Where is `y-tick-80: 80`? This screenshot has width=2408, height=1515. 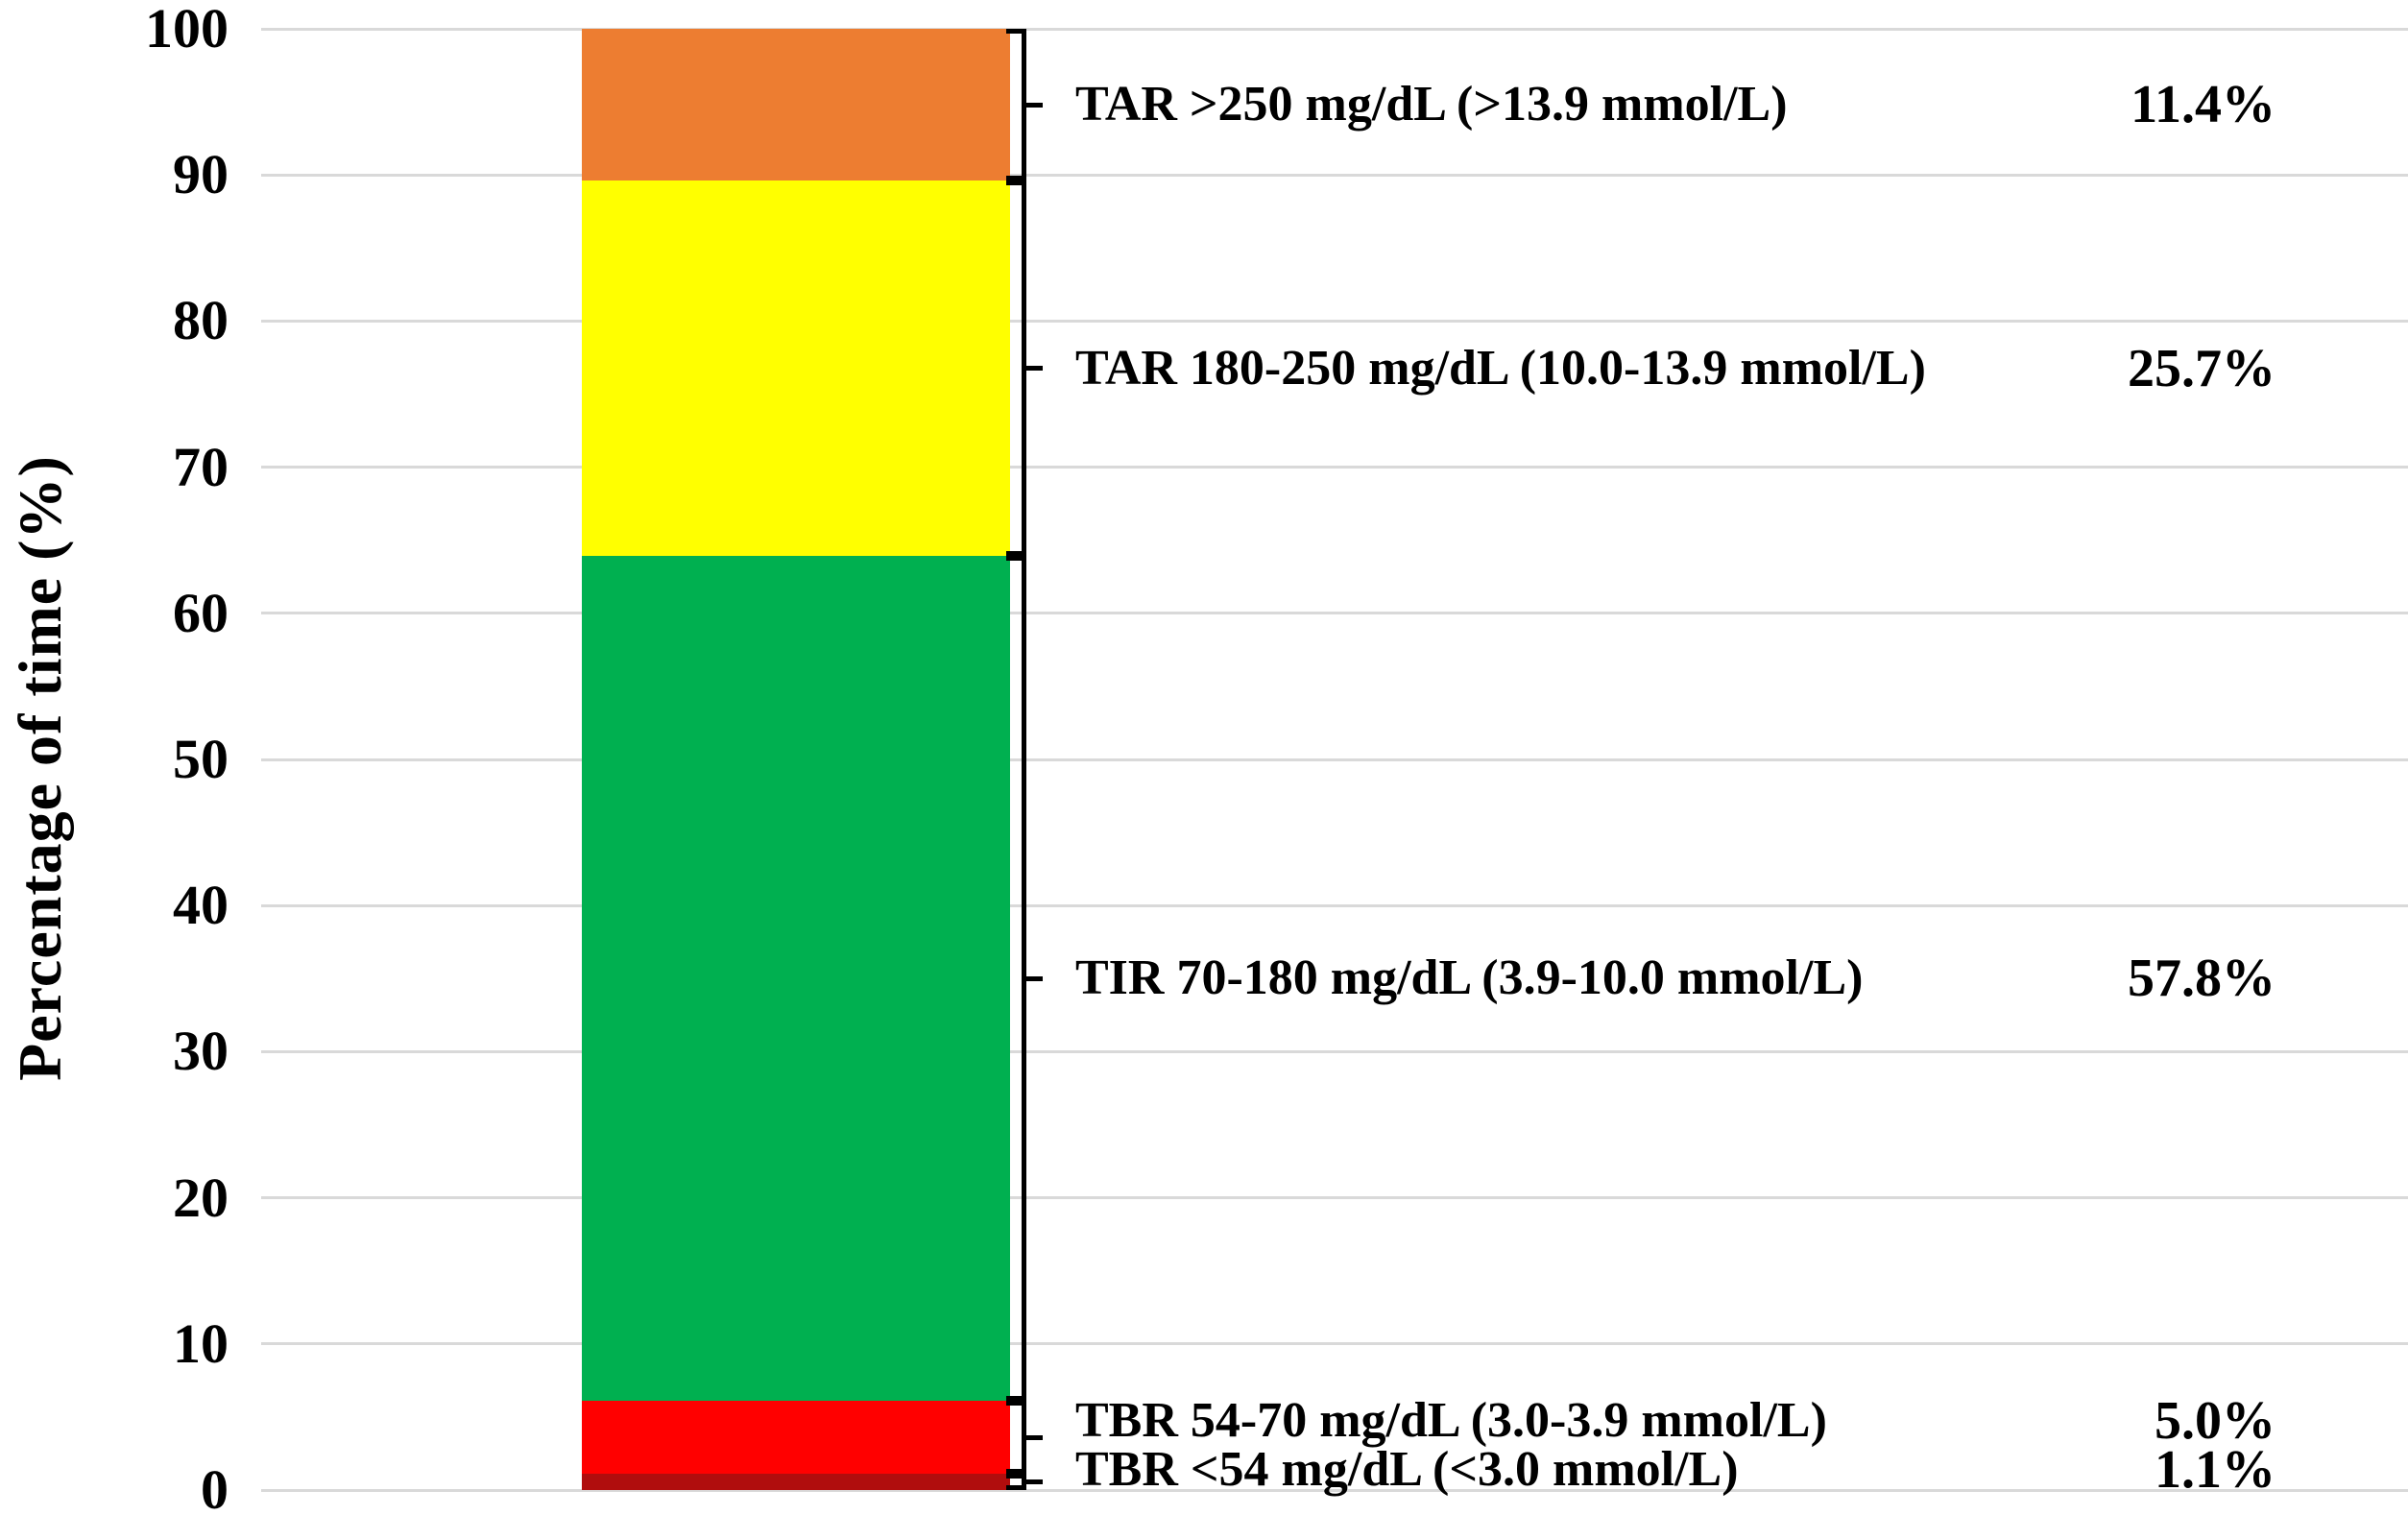 y-tick-80: 80 is located at coordinates (201, 321).